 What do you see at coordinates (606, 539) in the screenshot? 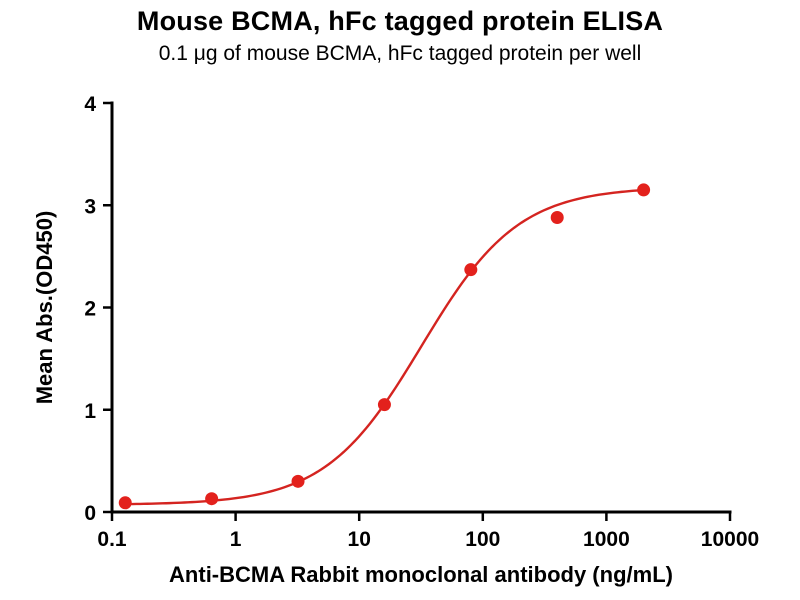
I see `x-tick-label: 1000` at bounding box center [606, 539].